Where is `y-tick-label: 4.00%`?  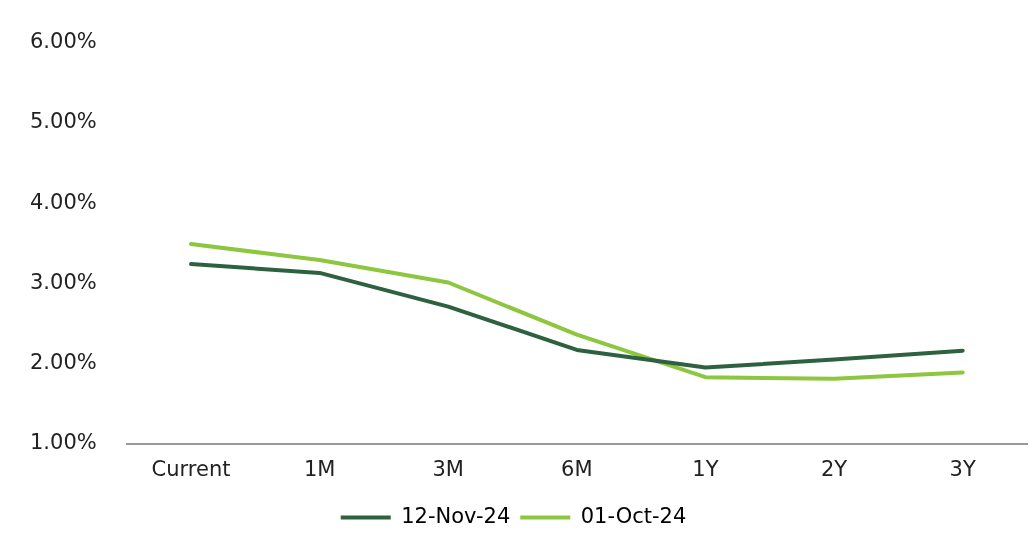 y-tick-label: 4.00% is located at coordinates (63, 201).